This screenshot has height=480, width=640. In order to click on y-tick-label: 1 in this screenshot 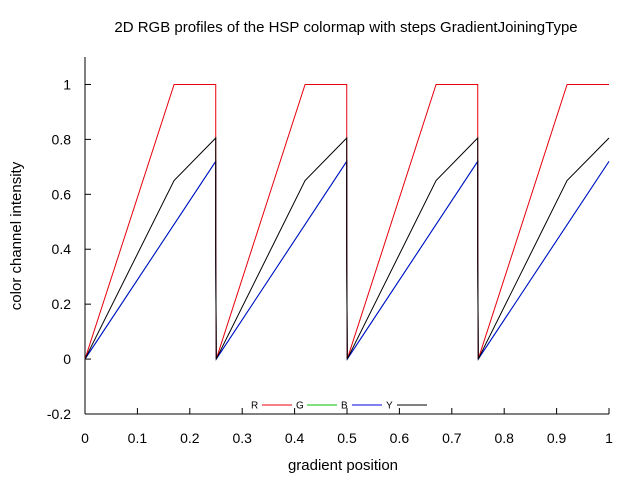, I will do `click(67, 84)`.